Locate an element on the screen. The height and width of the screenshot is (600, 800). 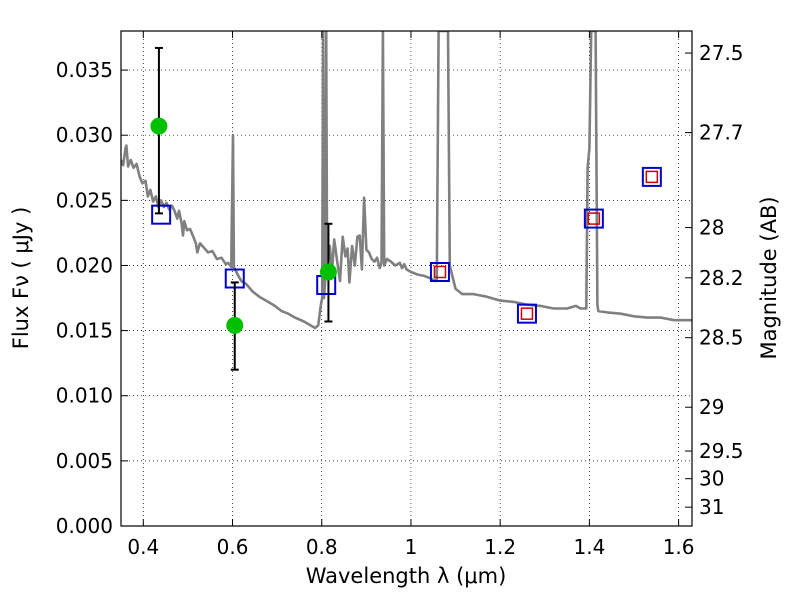
y-tick-label: 0.005 is located at coordinates (84, 461).